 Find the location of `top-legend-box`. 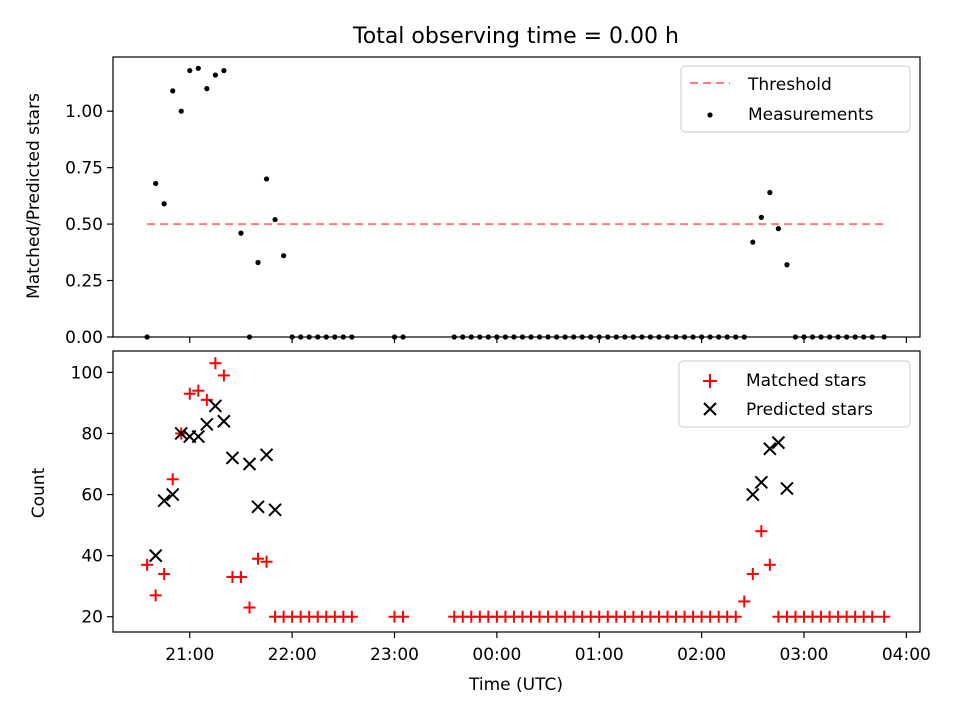

top-legend-box is located at coordinates (795, 99).